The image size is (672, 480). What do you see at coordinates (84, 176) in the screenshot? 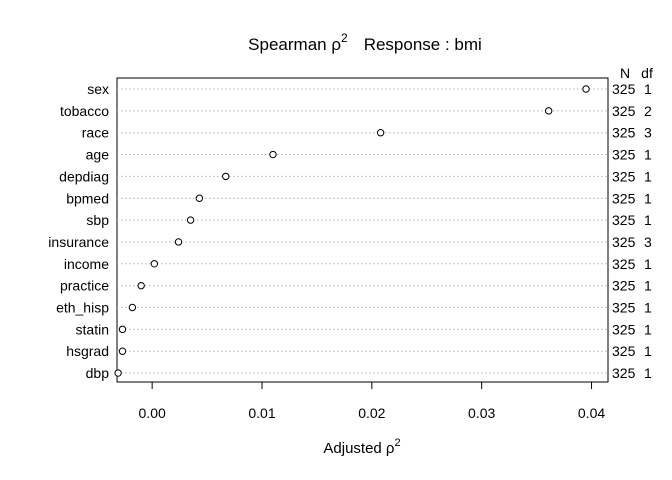
I see `row-label: depdiag` at bounding box center [84, 176].